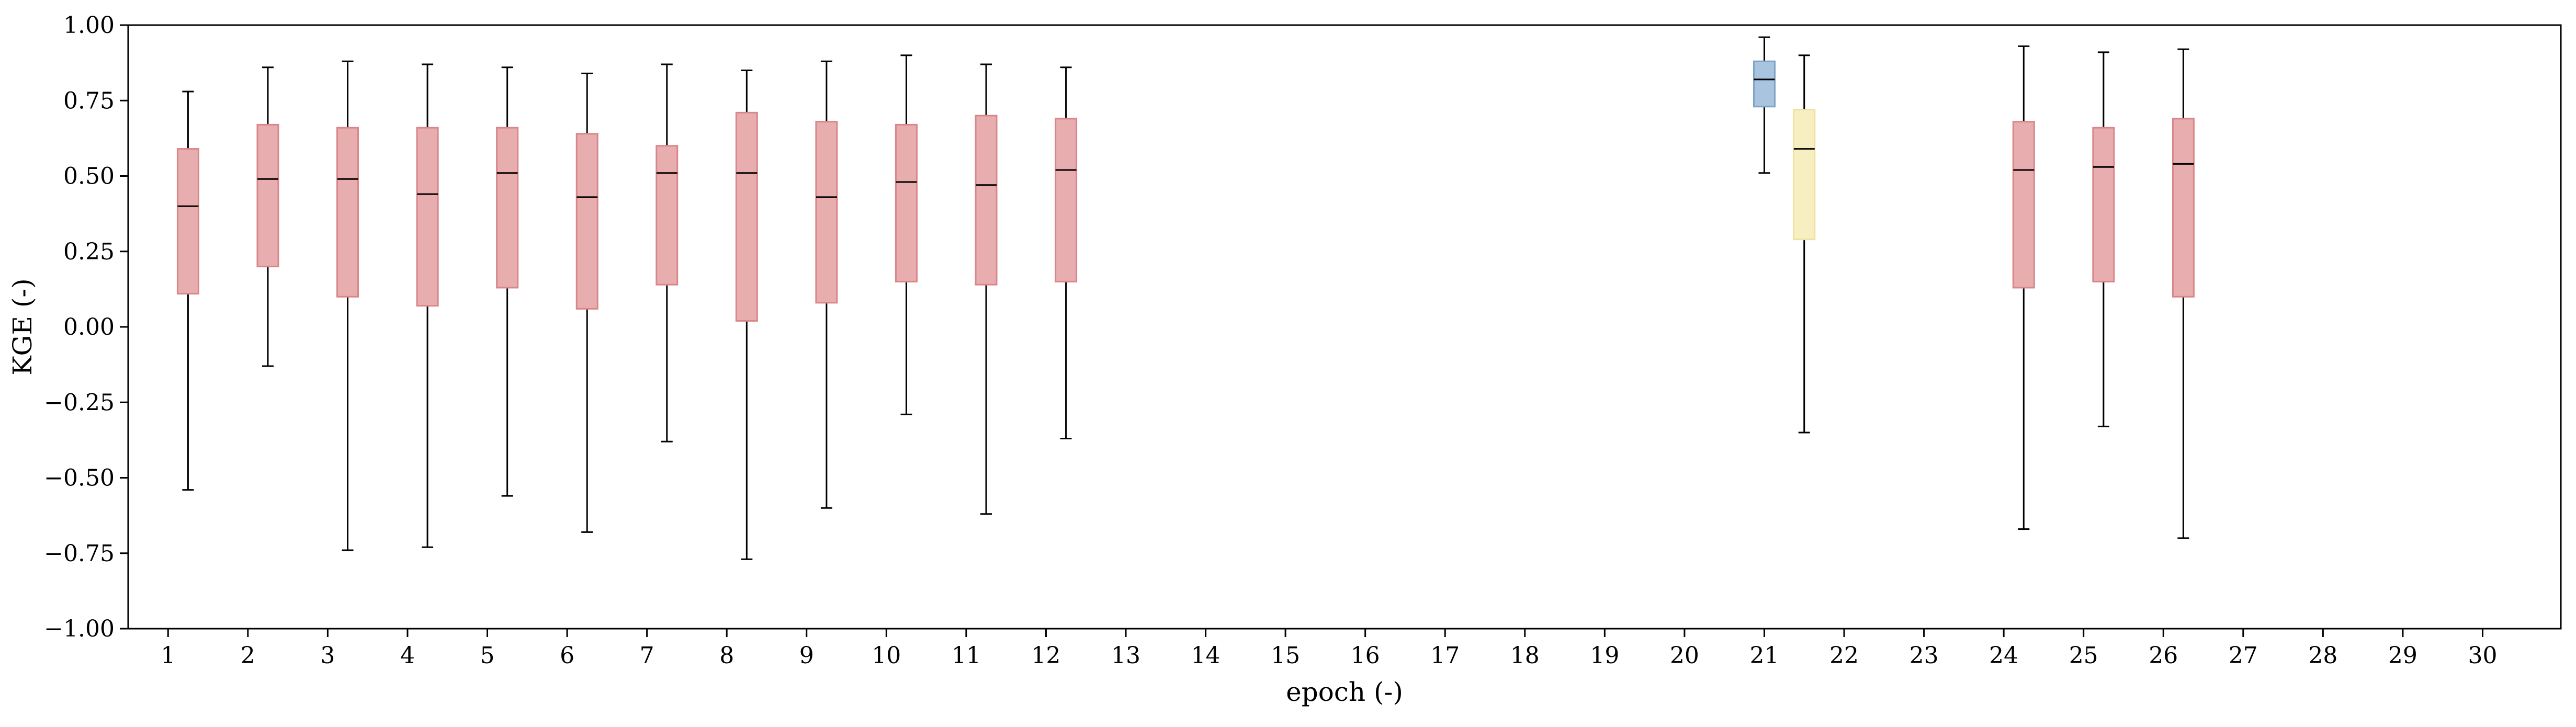 Image resolution: width=2576 pixels, height=727 pixels. Describe the element at coordinates (89, 251) in the screenshot. I see `y-tick-label: 0.25` at that location.